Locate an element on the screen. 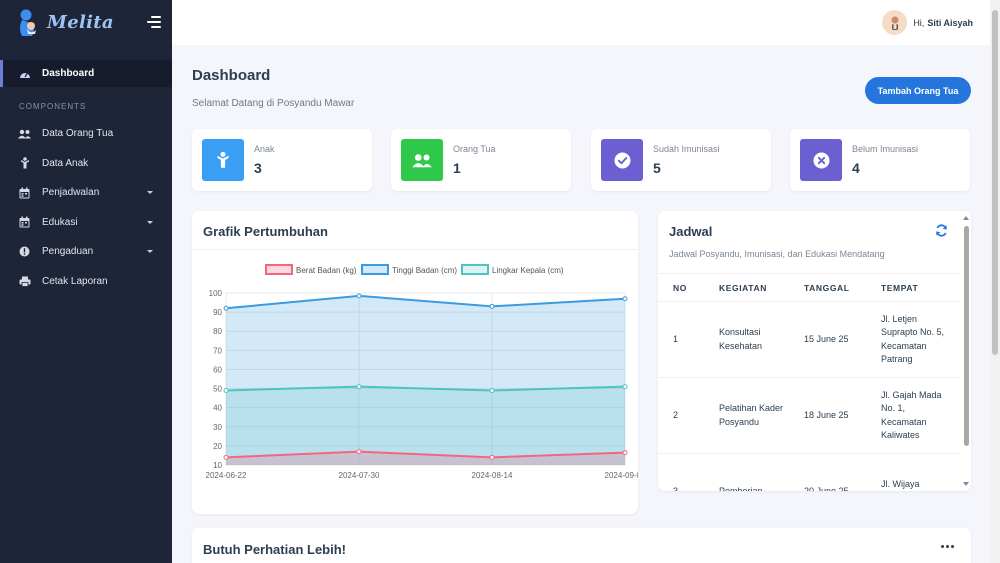 The width and height of the screenshot is (1000, 563). user-name: Siti Aisyah is located at coordinates (950, 22).